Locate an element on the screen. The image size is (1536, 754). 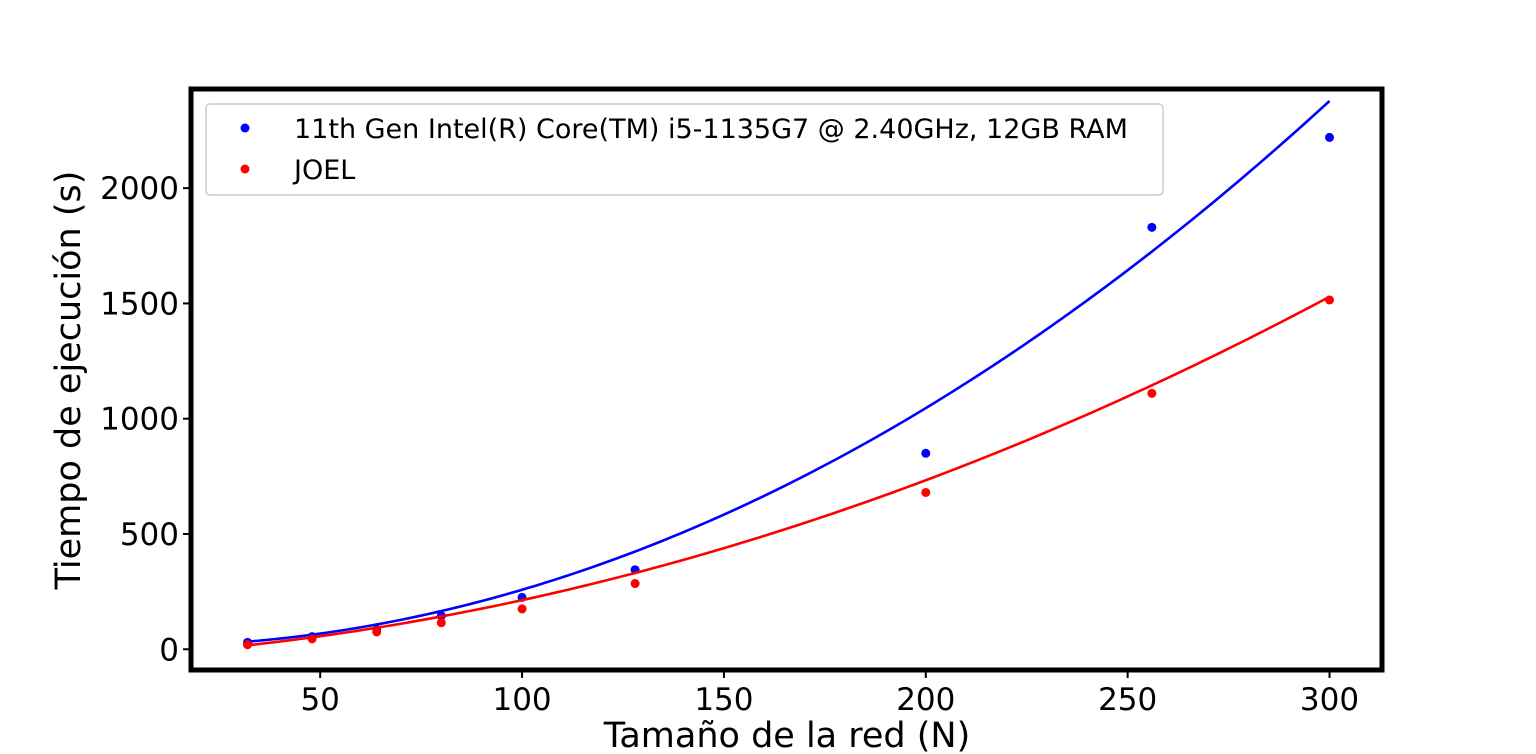
legend-label-joel: JOEL is located at coordinates (323, 170).